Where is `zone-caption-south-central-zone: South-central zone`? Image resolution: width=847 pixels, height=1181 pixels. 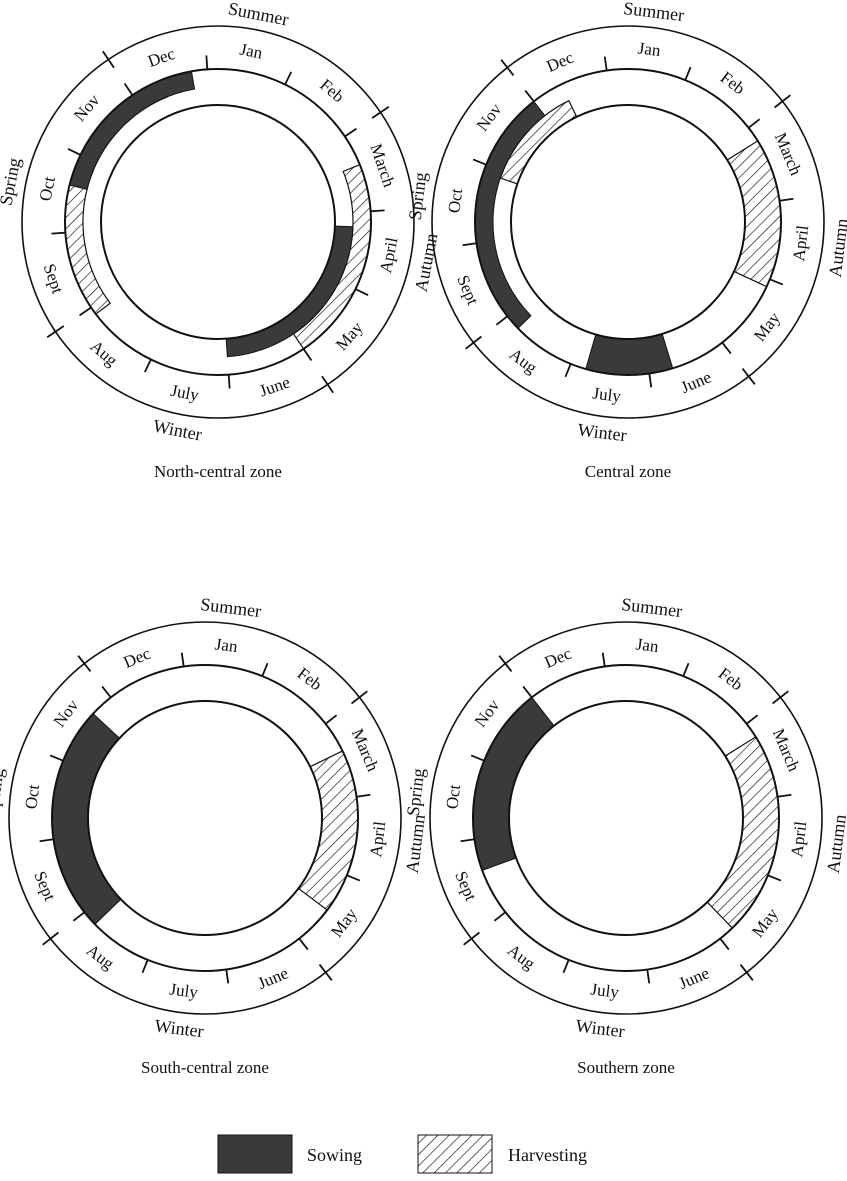
zone-caption-south-central-zone: South-central zone is located at coordinates (205, 1067).